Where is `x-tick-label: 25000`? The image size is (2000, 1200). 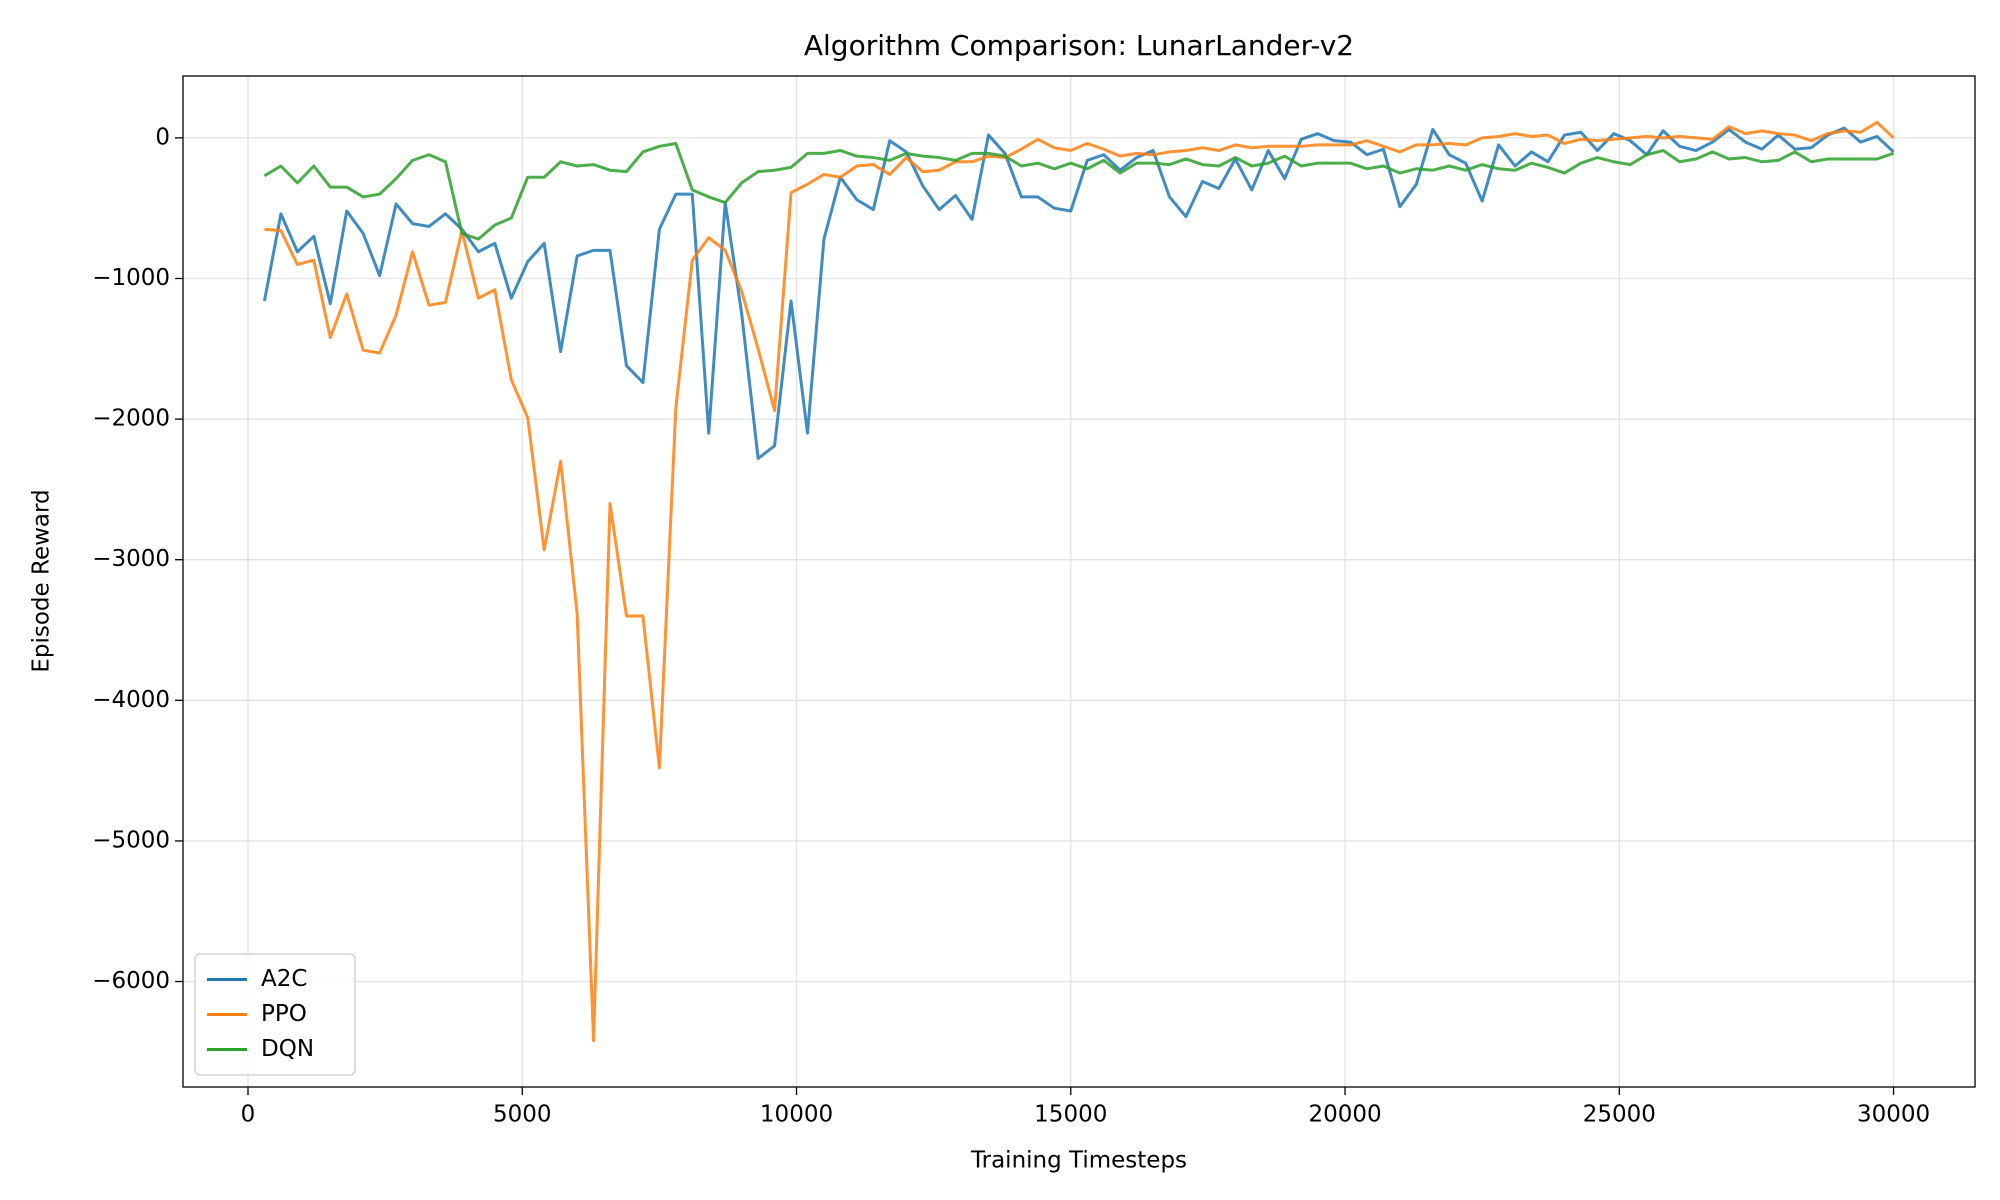
x-tick-label: 25000 is located at coordinates (1619, 1115).